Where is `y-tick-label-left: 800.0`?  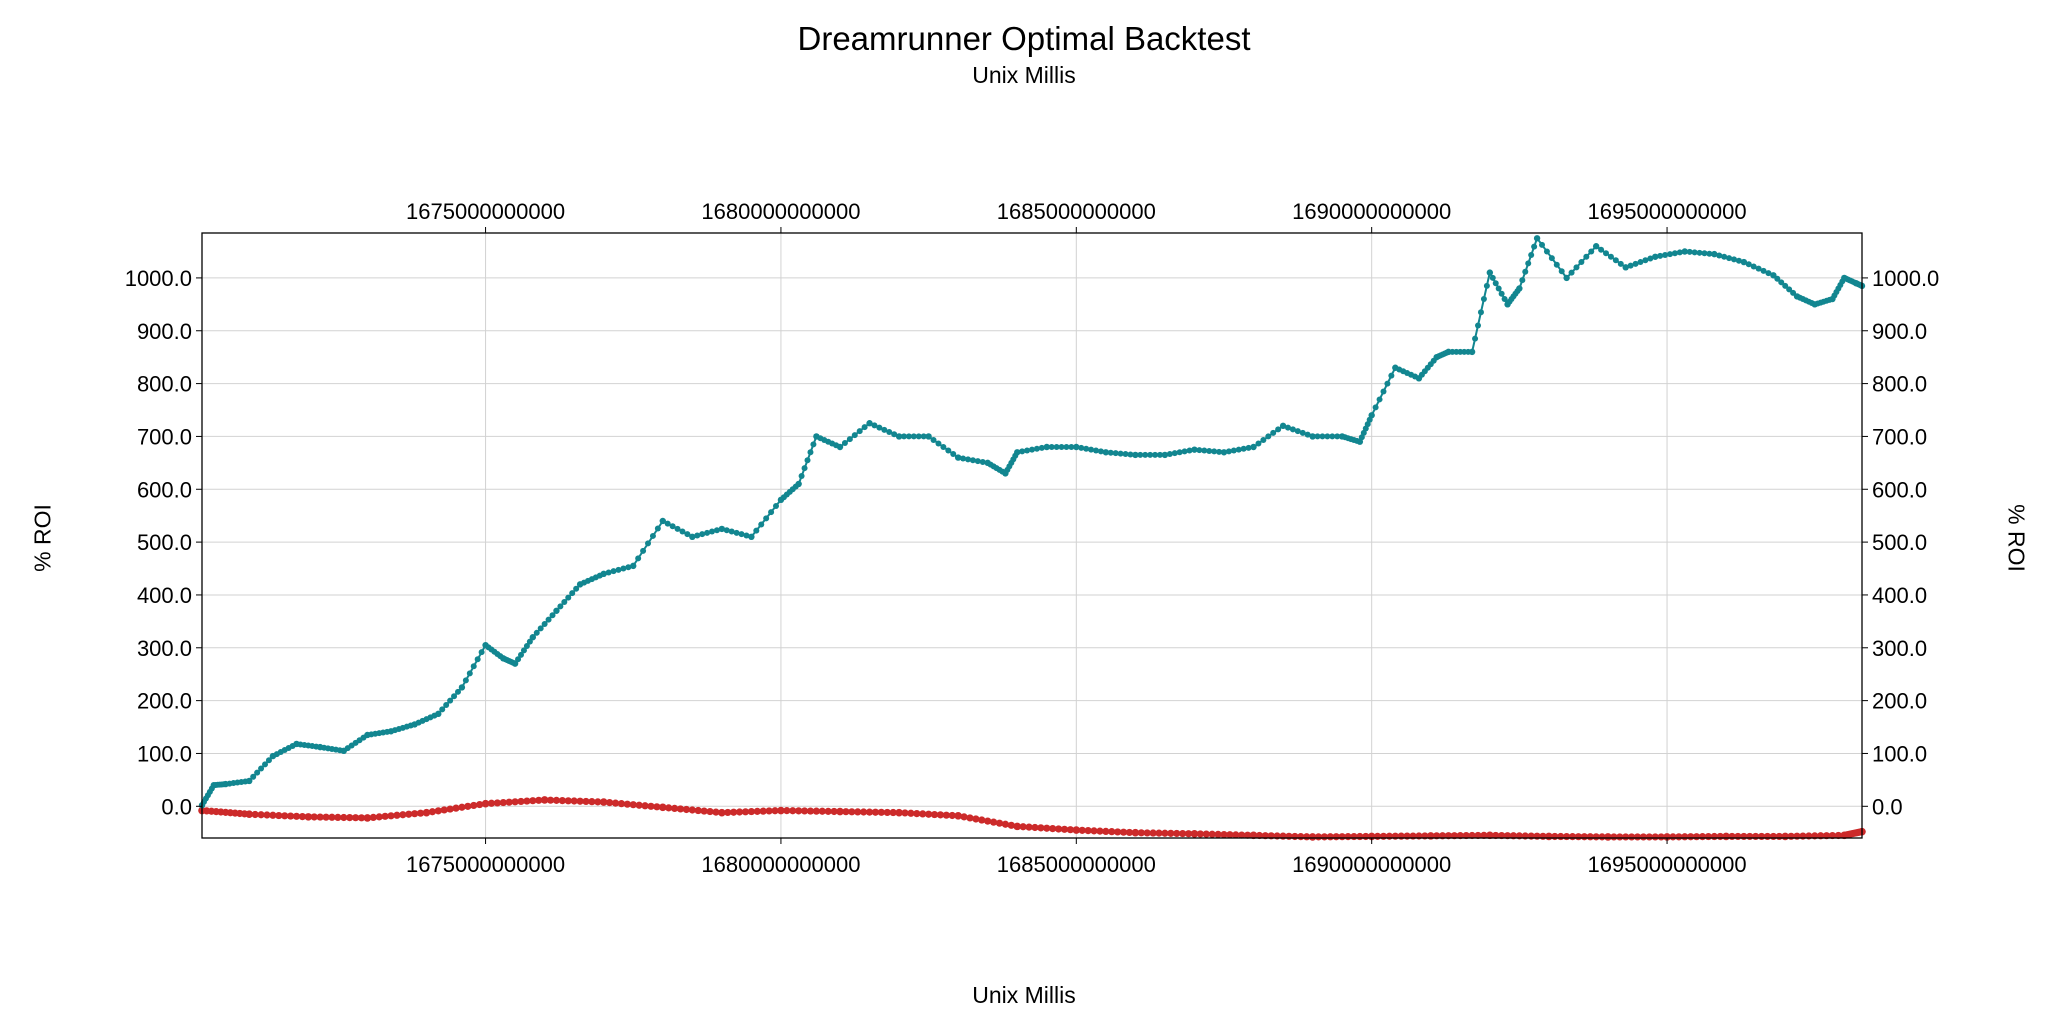
y-tick-label-left: 800.0 is located at coordinates (164, 384).